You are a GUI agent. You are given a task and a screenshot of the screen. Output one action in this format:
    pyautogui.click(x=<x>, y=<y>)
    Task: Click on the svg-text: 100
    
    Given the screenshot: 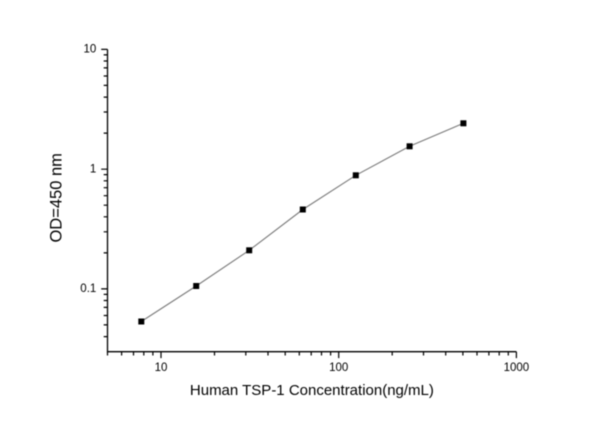 What is the action you would take?
    pyautogui.click(x=338, y=368)
    